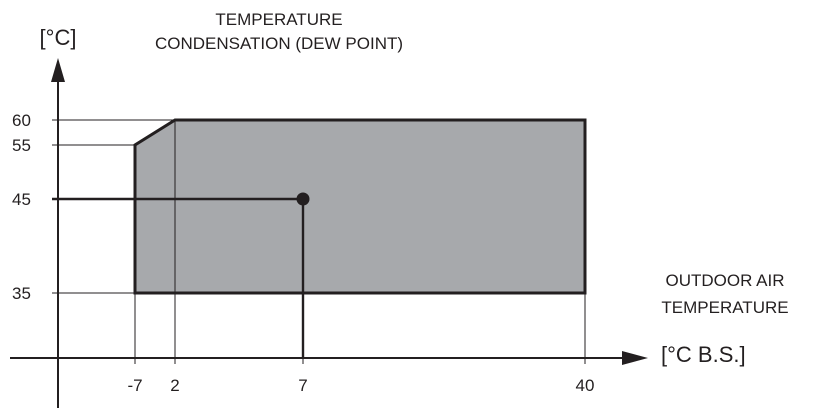 The image size is (816, 412). I want to click on x-tick-label-2: 7, so click(302, 385).